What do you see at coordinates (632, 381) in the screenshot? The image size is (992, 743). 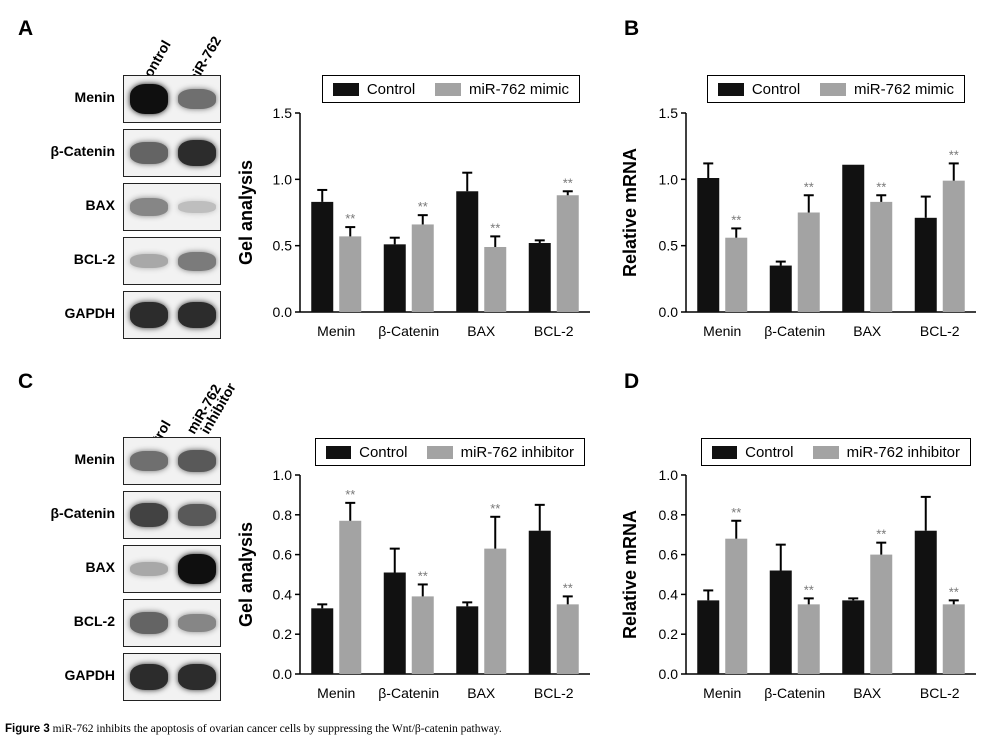 I see `panel-letter-d: D` at bounding box center [632, 381].